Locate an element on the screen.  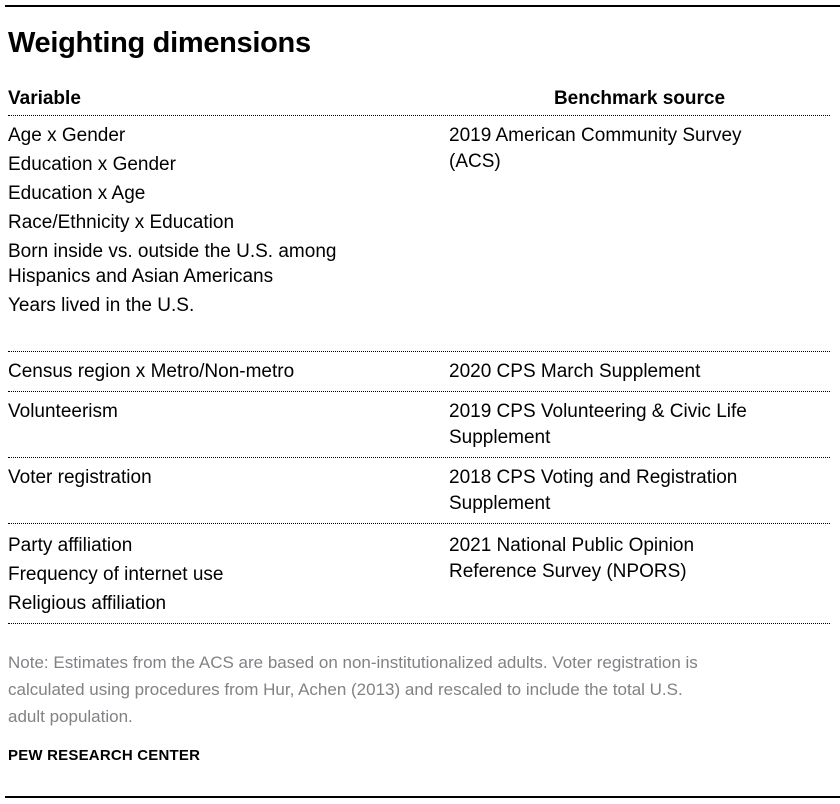
variable-line: Age x Gender is located at coordinates (67, 135).